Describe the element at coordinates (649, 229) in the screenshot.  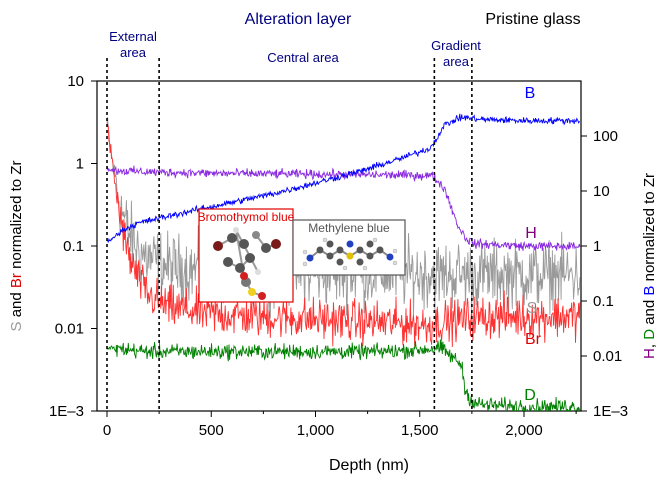
I see `right-axis-label-part: normalized to Zr` at that location.